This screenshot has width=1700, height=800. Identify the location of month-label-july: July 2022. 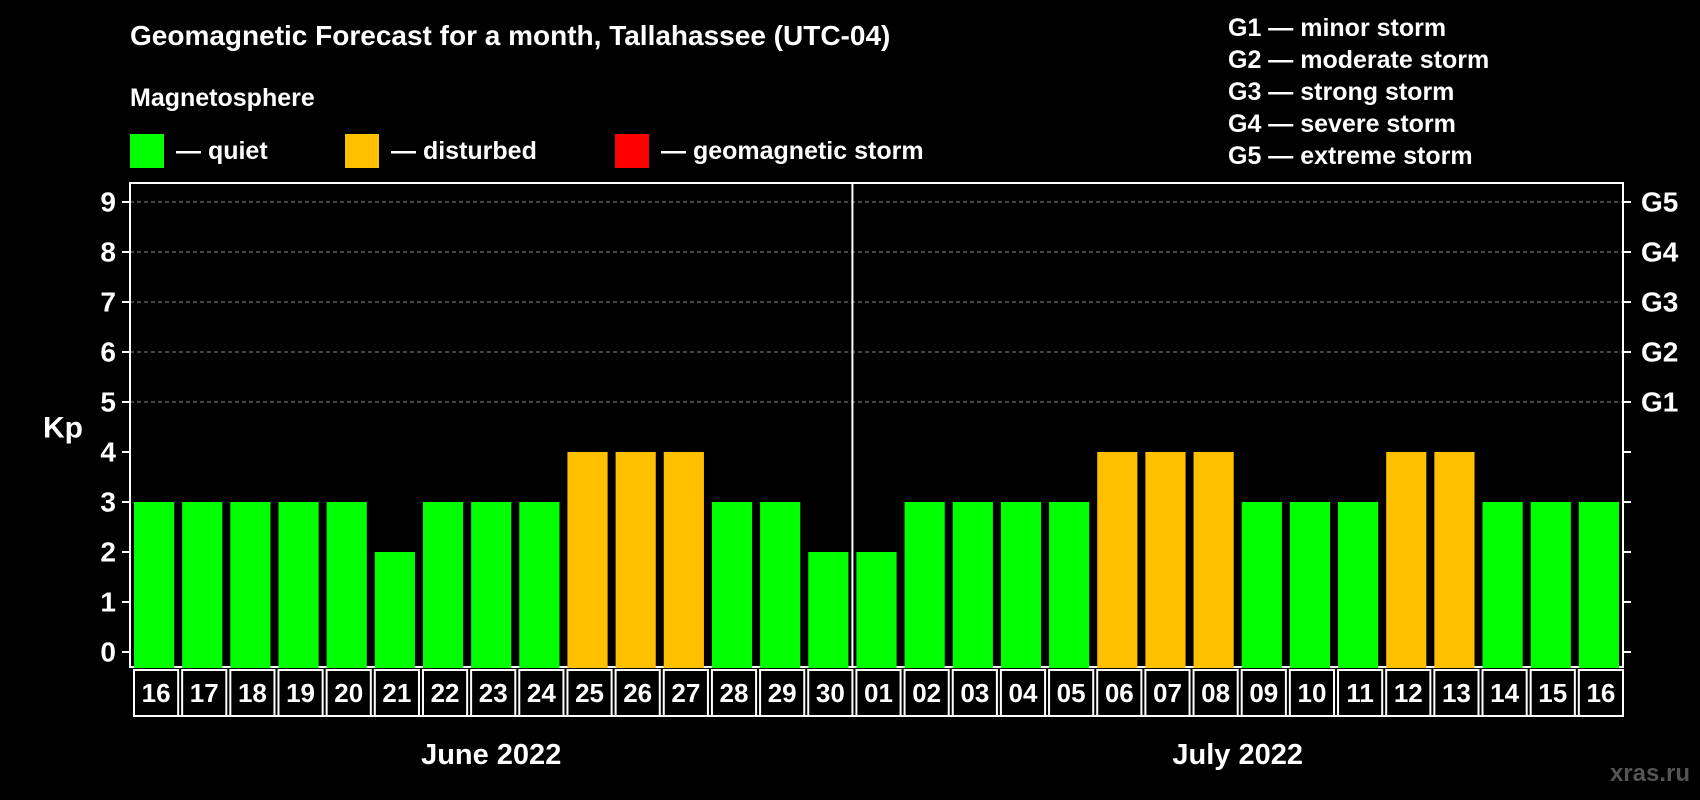
(1237, 755).